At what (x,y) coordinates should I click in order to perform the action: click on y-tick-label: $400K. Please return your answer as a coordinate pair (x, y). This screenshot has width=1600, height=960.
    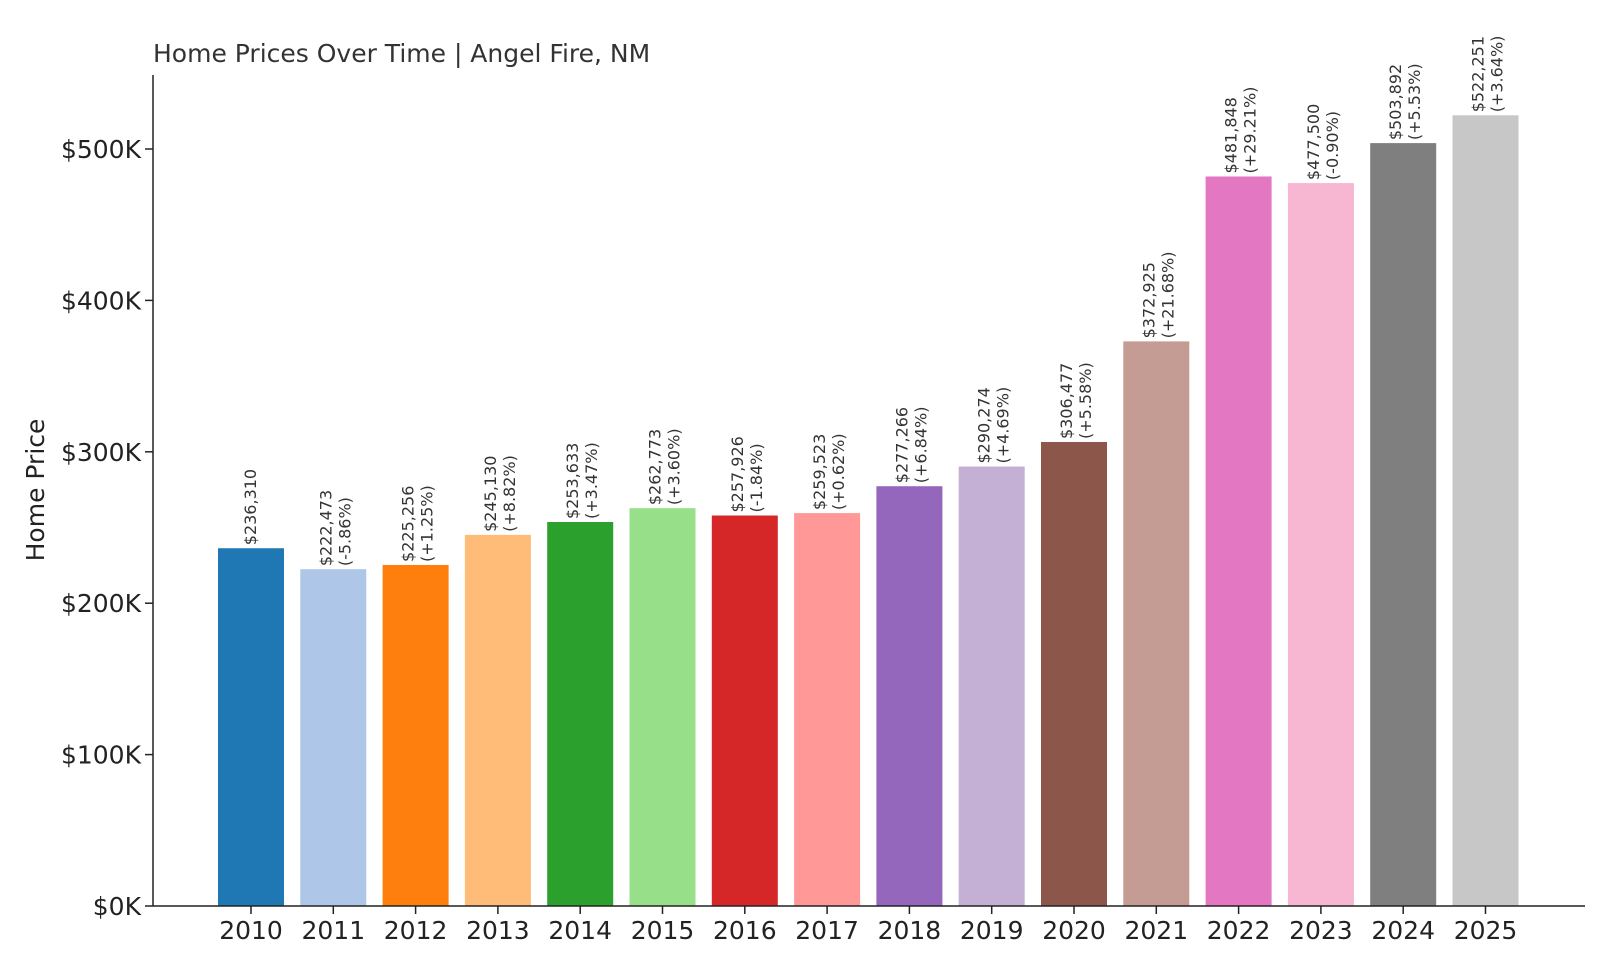
    Looking at the image, I should click on (101, 300).